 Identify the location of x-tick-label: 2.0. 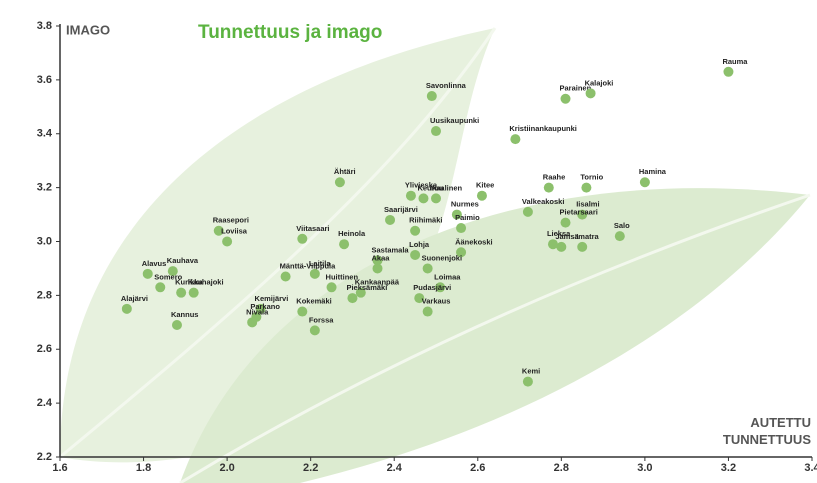
(226, 468).